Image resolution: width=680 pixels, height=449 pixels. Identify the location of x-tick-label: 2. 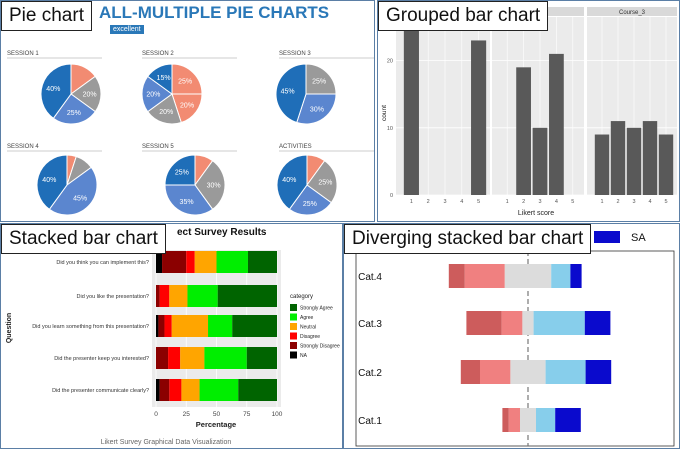
(617, 202).